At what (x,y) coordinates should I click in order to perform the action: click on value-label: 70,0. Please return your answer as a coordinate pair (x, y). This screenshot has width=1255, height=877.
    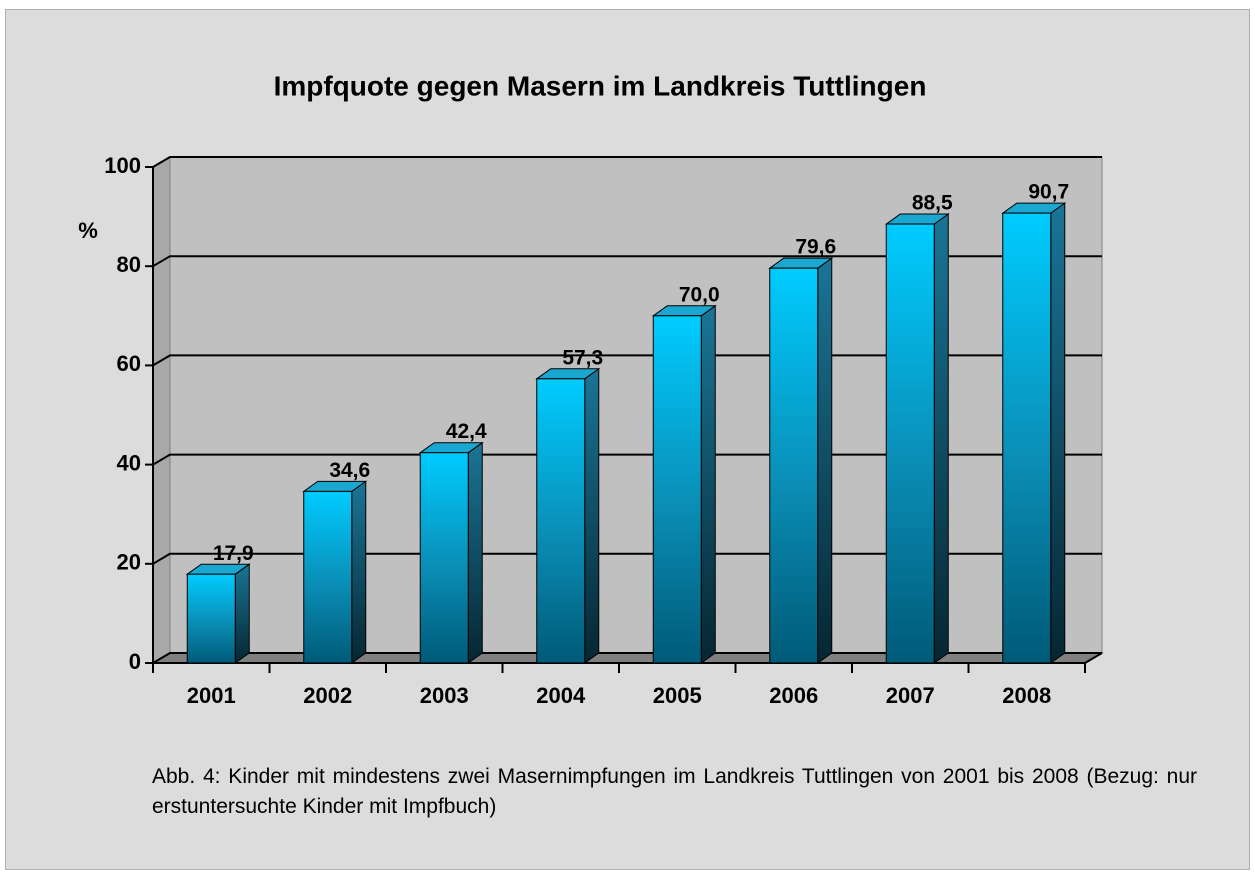
    Looking at the image, I should click on (699, 294).